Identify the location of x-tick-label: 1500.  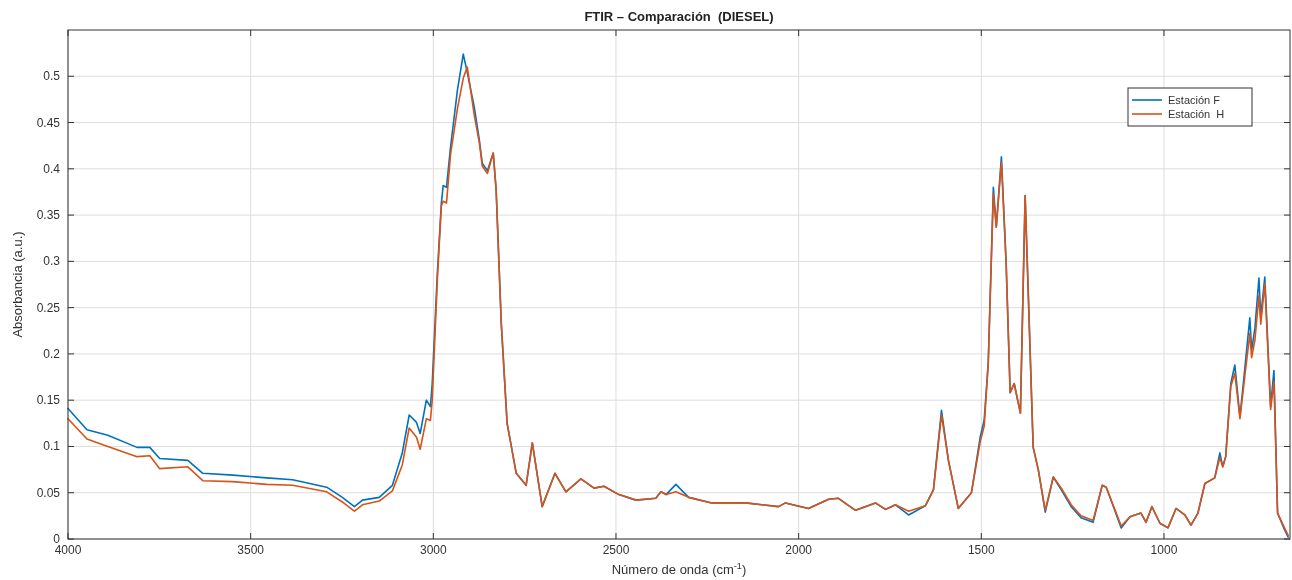
(981, 550).